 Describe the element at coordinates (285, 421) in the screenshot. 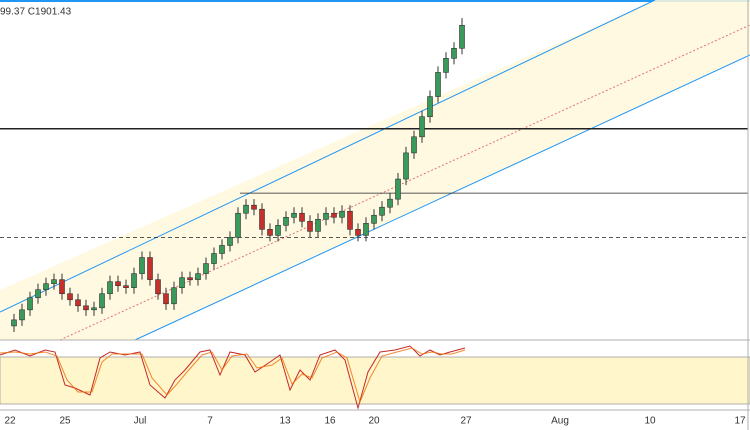

I see `x-tick-label: 13` at that location.